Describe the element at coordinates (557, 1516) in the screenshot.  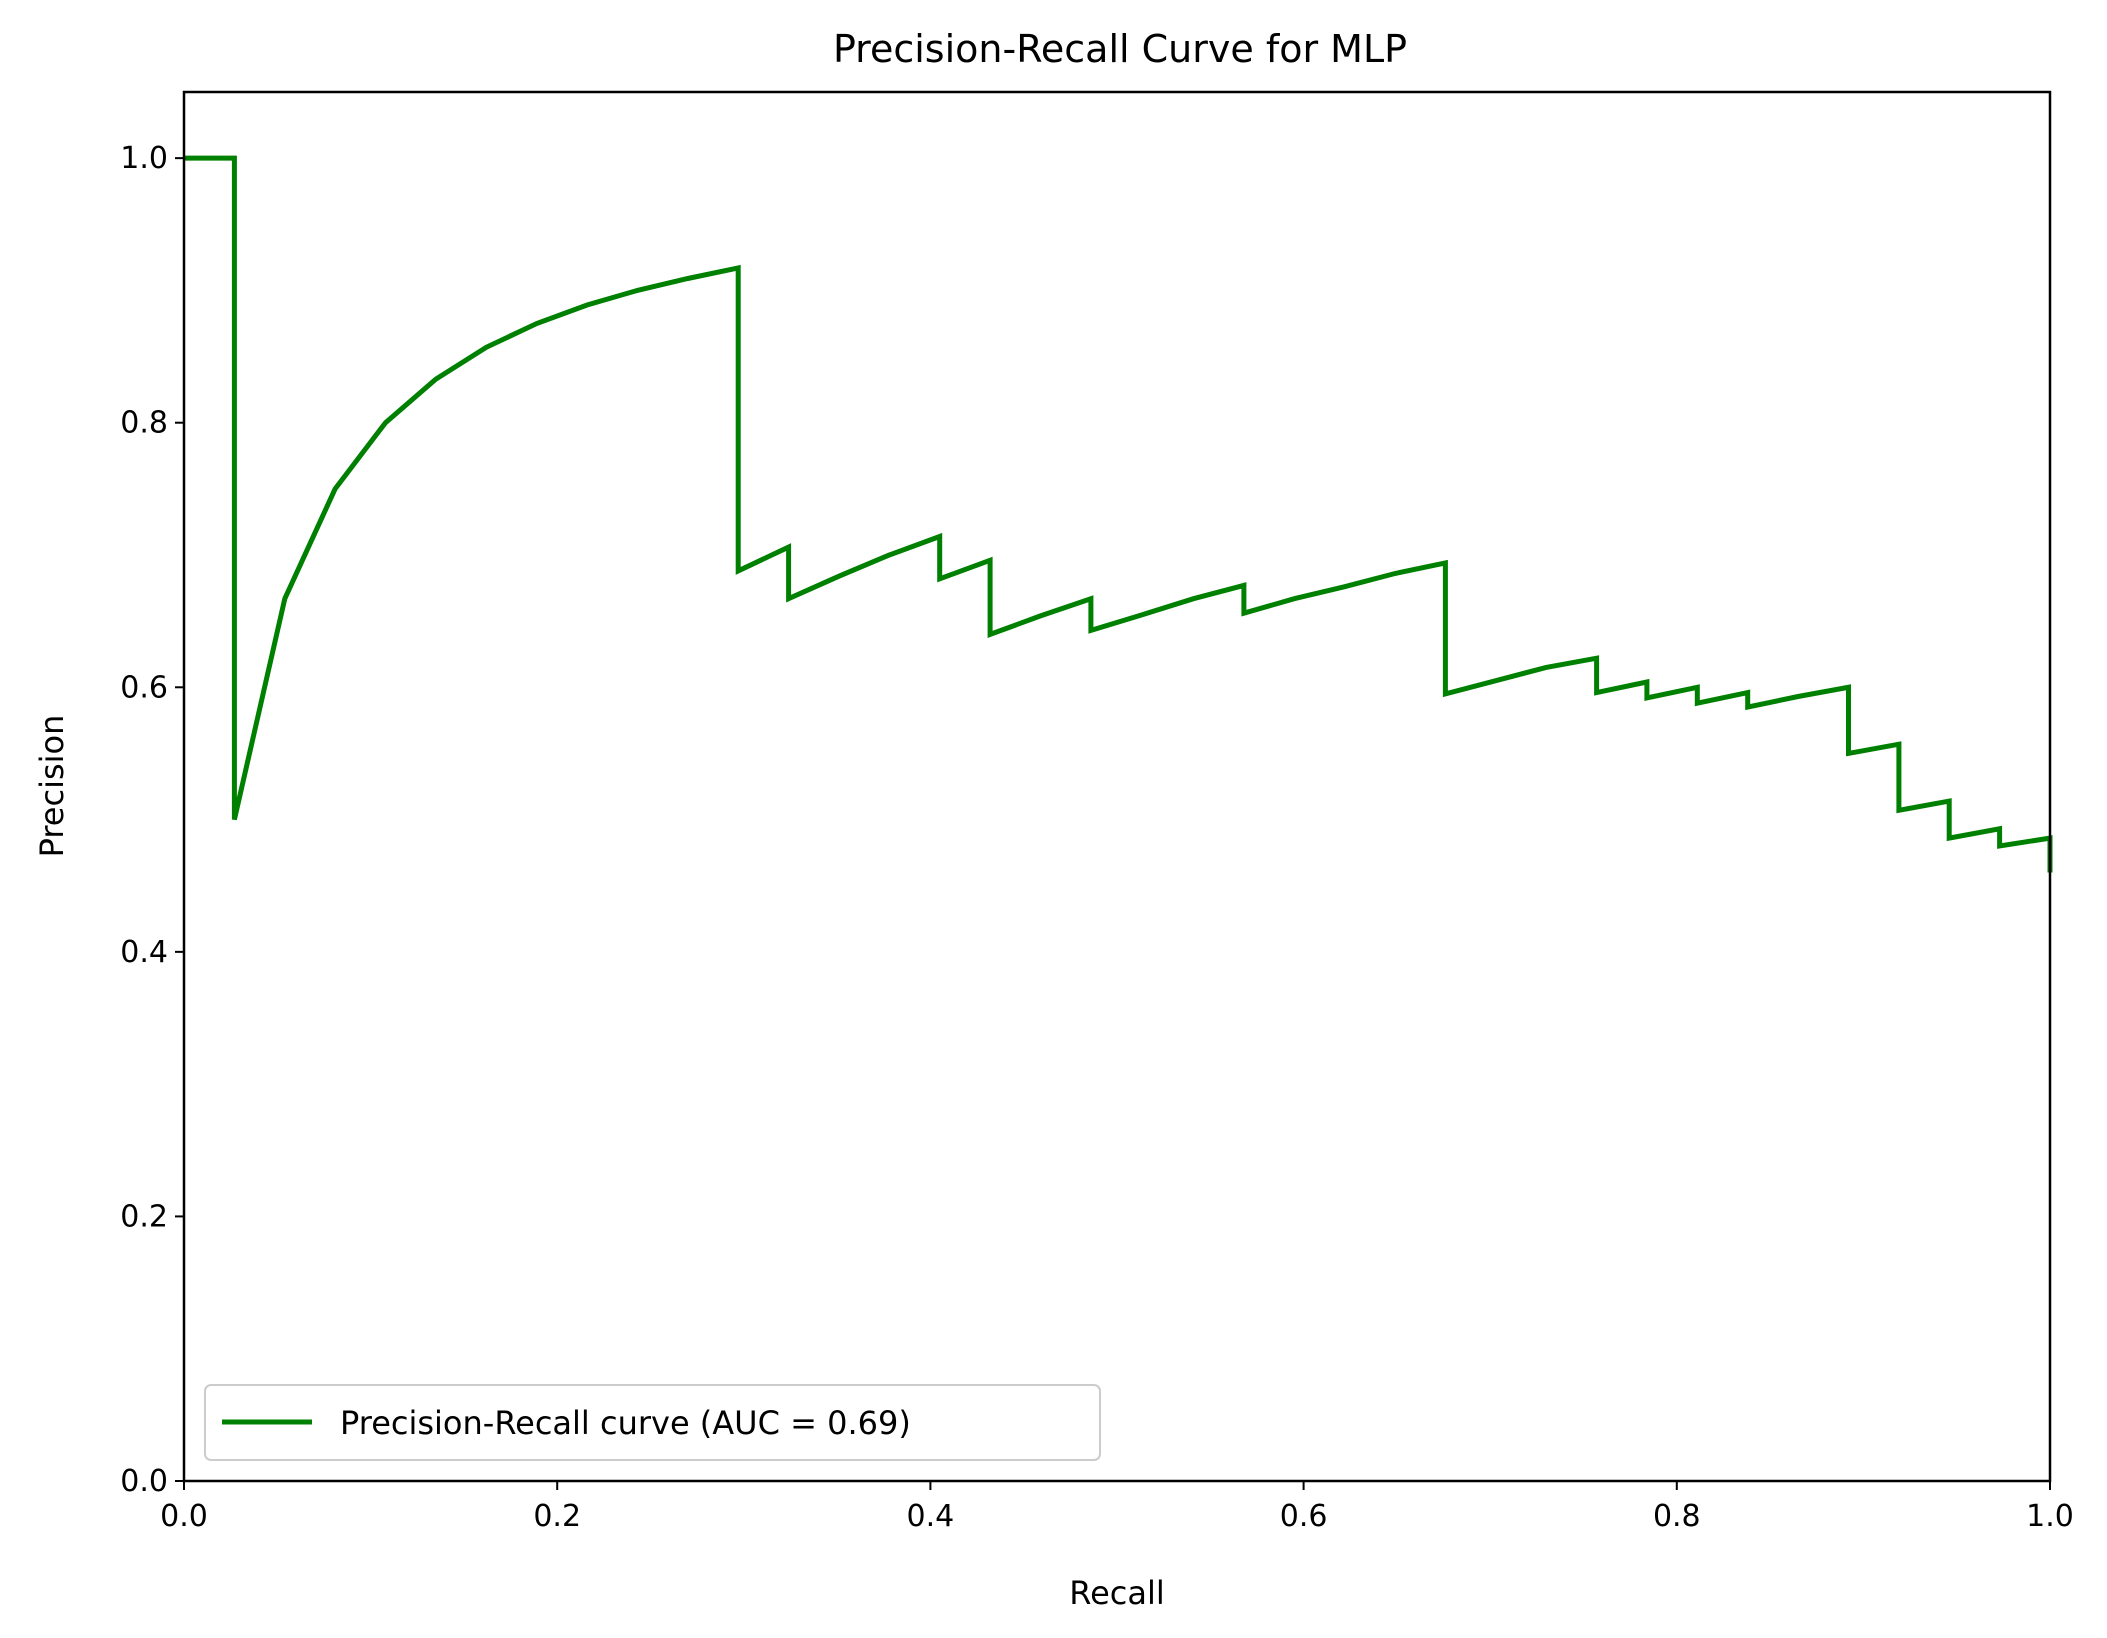
I see `x-tick-label: 0.2` at that location.